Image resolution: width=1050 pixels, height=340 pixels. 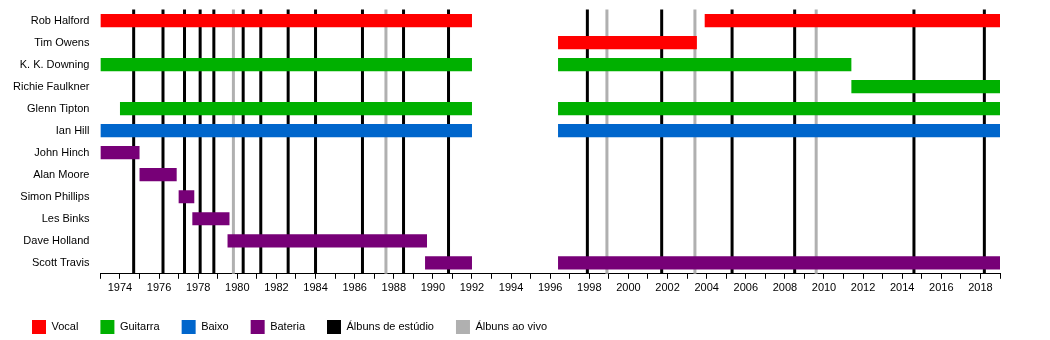 I want to click on x-tick-label: 2006, so click(x=746, y=287).